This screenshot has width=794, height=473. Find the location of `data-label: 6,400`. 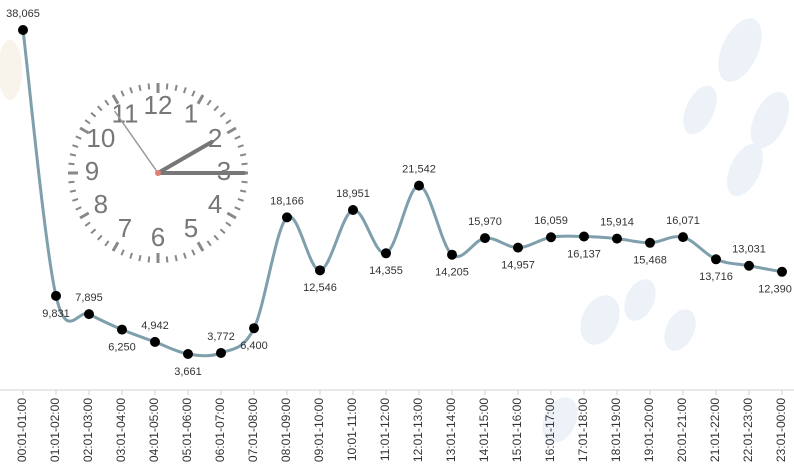

data-label: 6,400 is located at coordinates (254, 346).